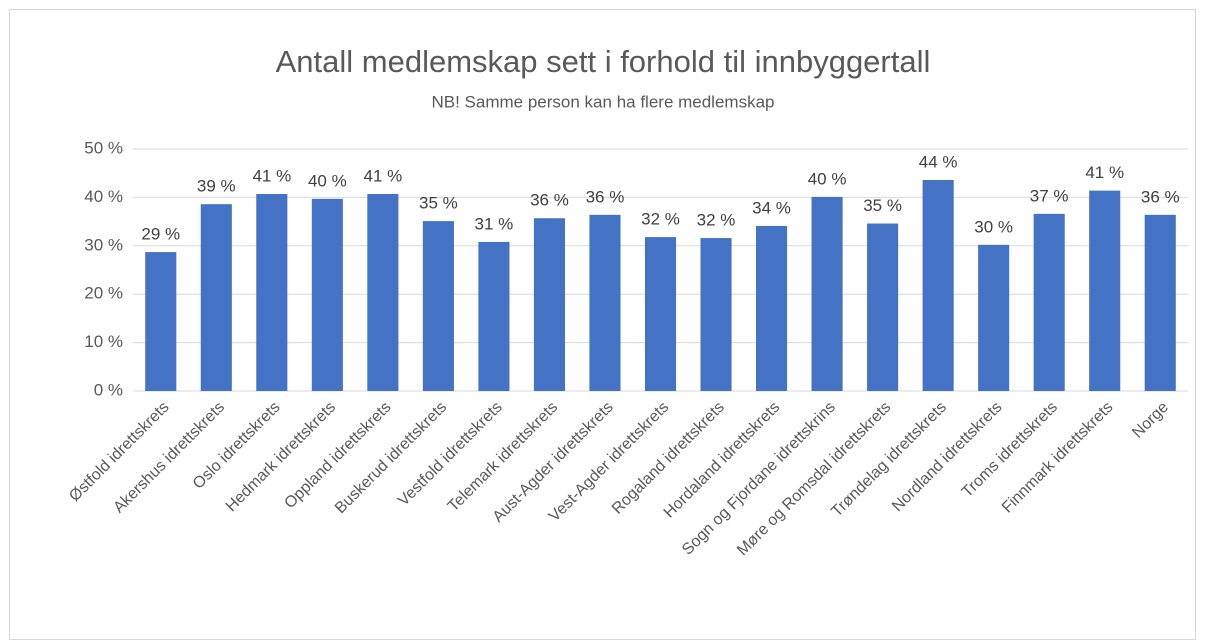  Describe the element at coordinates (993, 226) in the screenshot. I see `value-label: 30 %` at that location.